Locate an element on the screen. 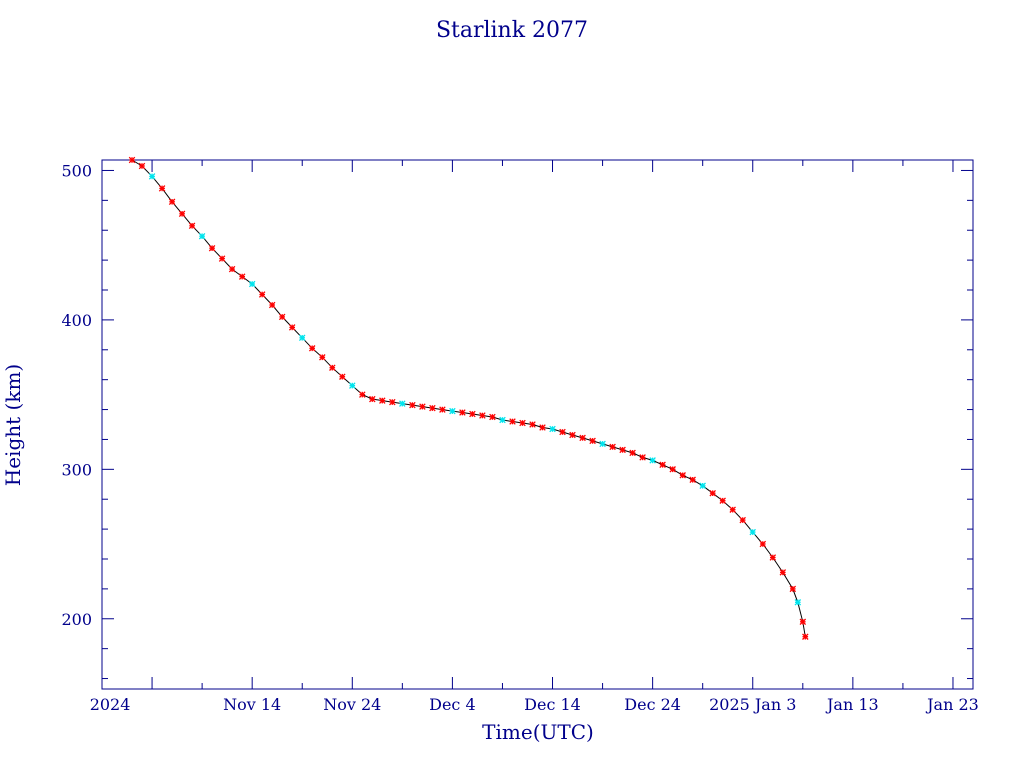  x-tick-label: Jan 23 is located at coordinates (952, 704).